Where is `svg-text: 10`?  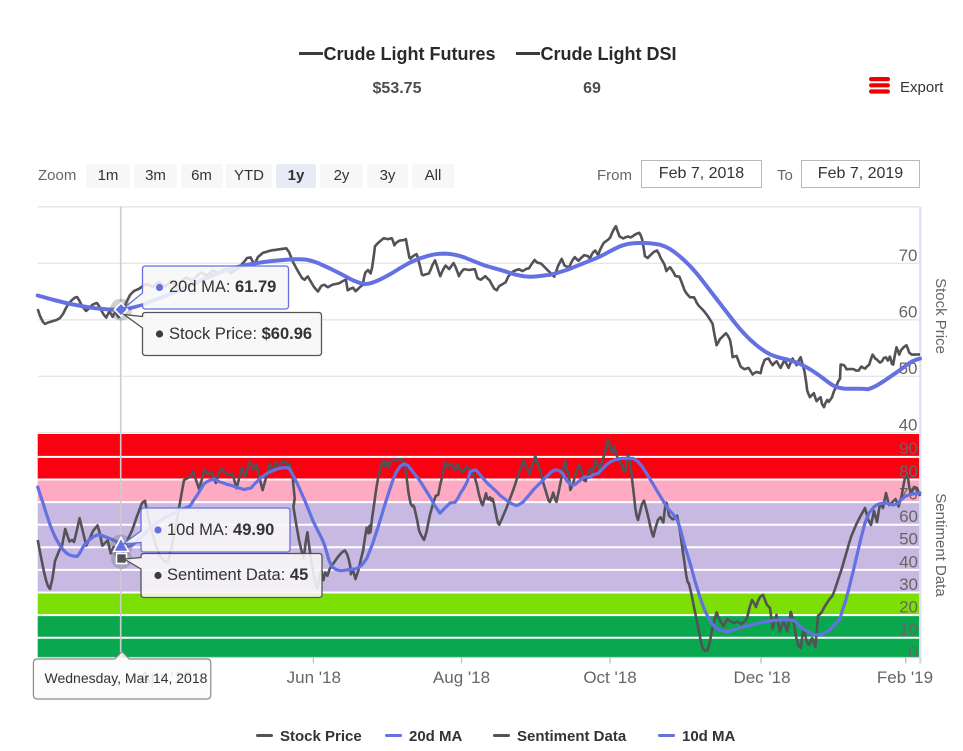
svg-text: 10 is located at coordinates (908, 629).